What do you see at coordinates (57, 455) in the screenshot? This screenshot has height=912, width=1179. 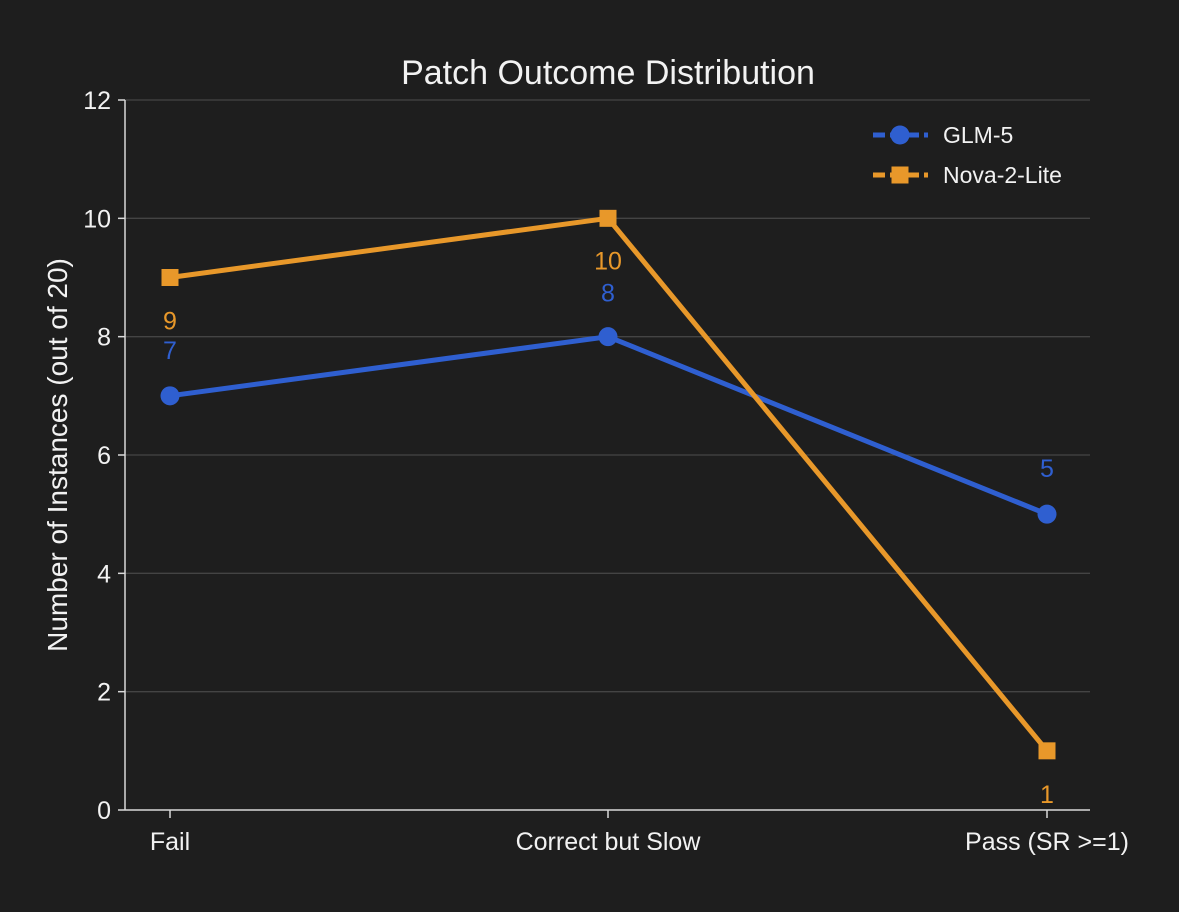 I see `y-axis-label: Number of Instances (out of 20)` at bounding box center [57, 455].